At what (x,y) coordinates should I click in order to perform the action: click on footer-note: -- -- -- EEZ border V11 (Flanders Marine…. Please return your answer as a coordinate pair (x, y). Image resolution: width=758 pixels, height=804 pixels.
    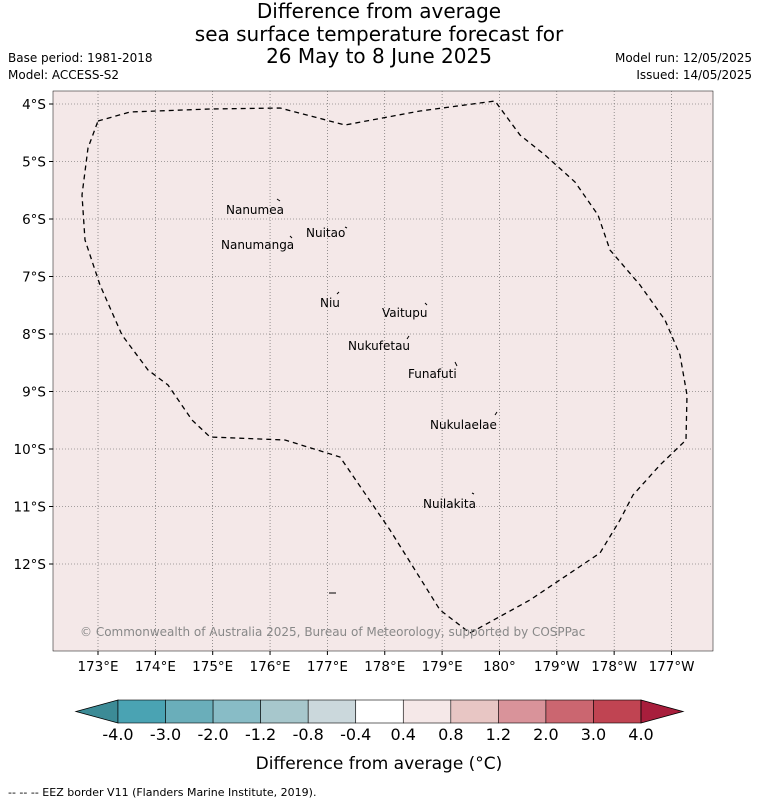
    Looking at the image, I should click on (162, 792).